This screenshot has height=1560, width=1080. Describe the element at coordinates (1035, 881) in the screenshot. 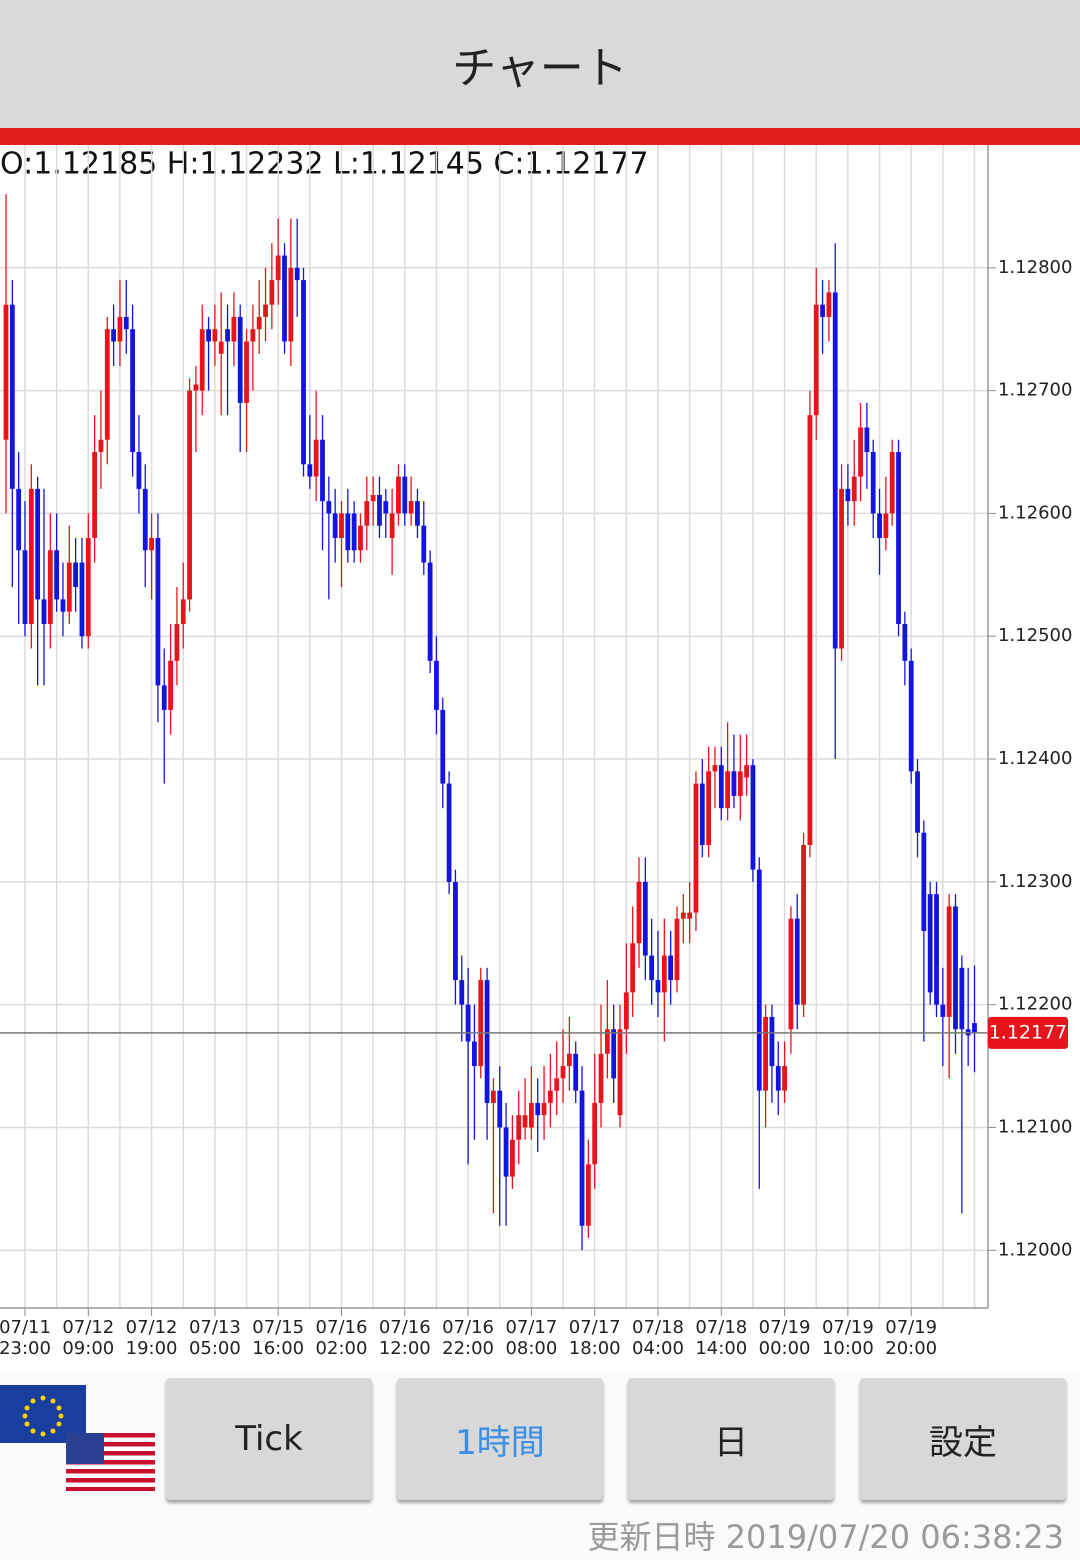

I see `y-tick-label: 1.12300` at that location.